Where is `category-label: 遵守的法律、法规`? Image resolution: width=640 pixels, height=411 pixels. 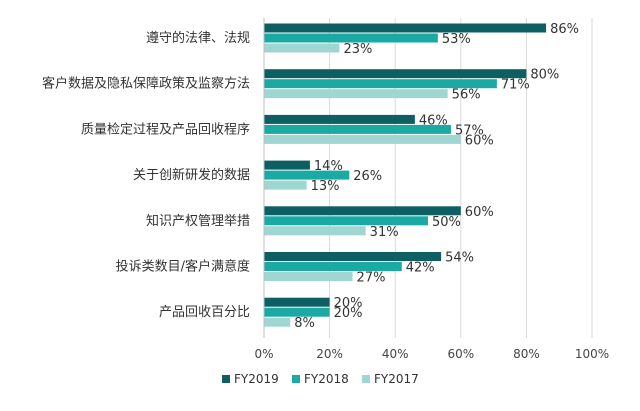
category-label: 遵守的法律、法规 is located at coordinates (198, 38).